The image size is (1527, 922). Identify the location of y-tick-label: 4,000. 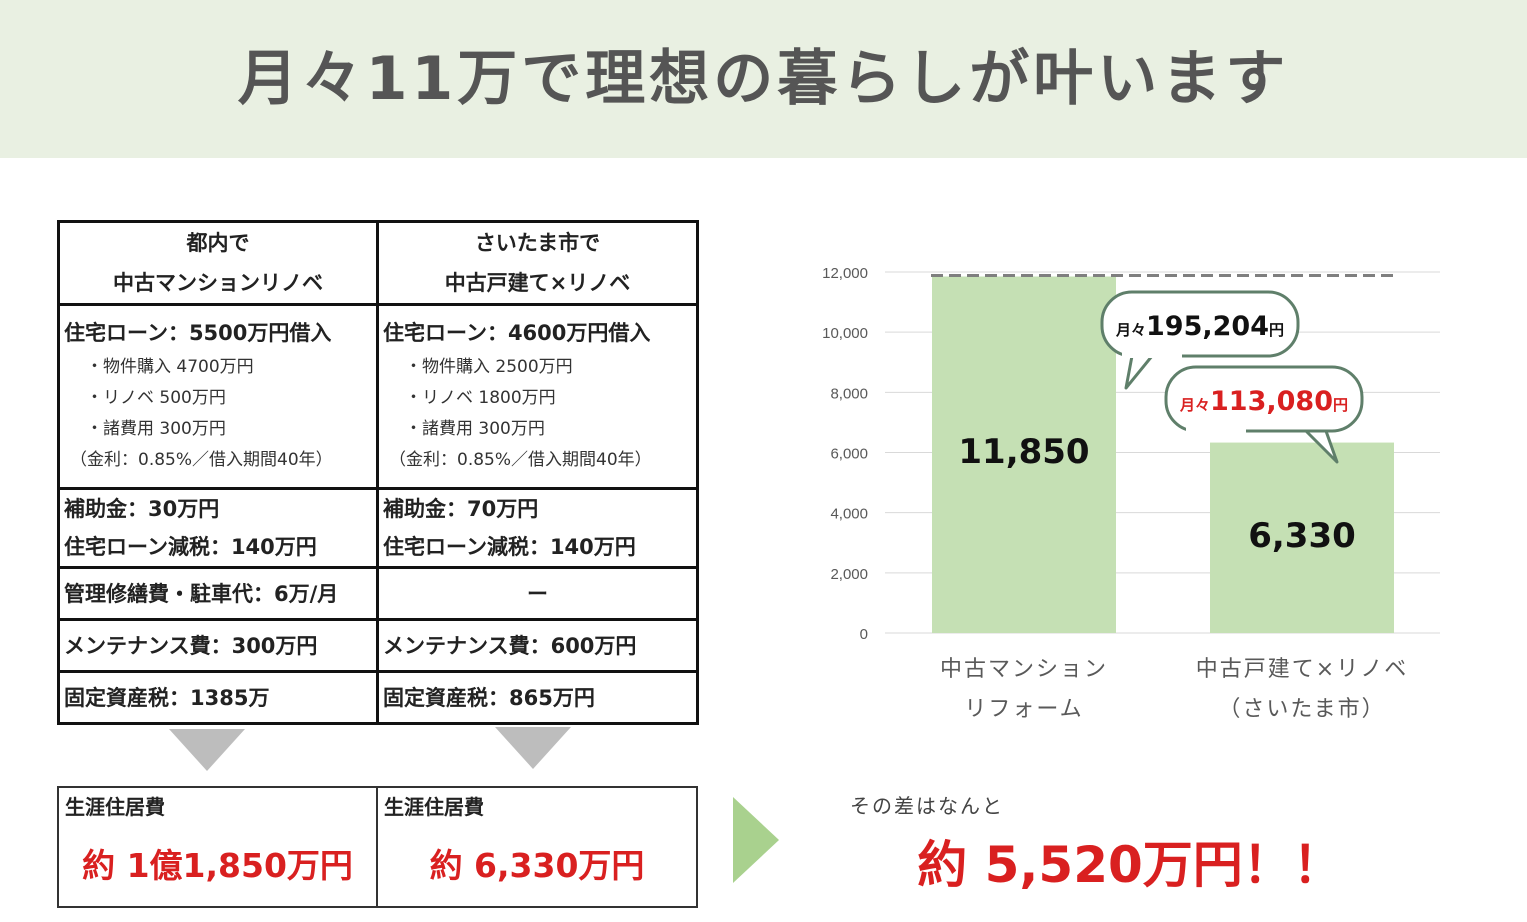
(849, 514).